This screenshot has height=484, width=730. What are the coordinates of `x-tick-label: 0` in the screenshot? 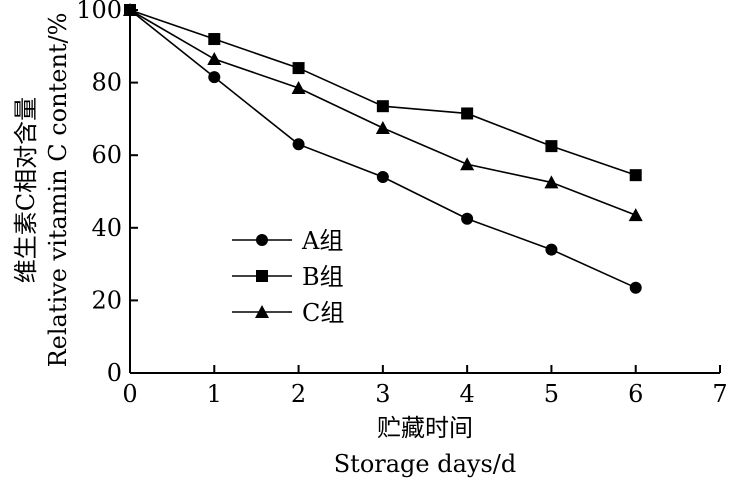 It's located at (129, 394).